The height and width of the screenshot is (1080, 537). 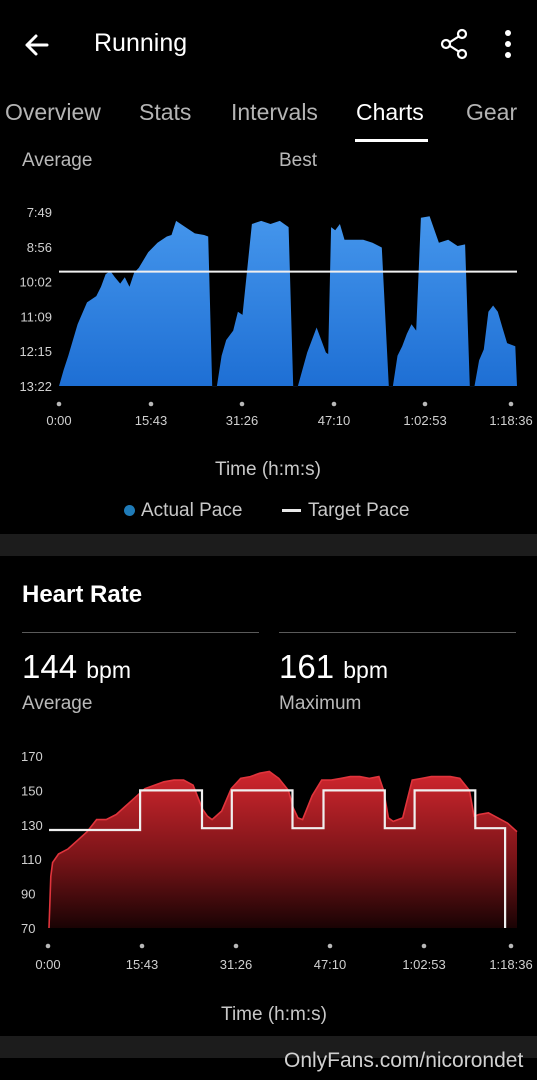 I want to click on tab-stats: Stats, so click(x=165, y=112).